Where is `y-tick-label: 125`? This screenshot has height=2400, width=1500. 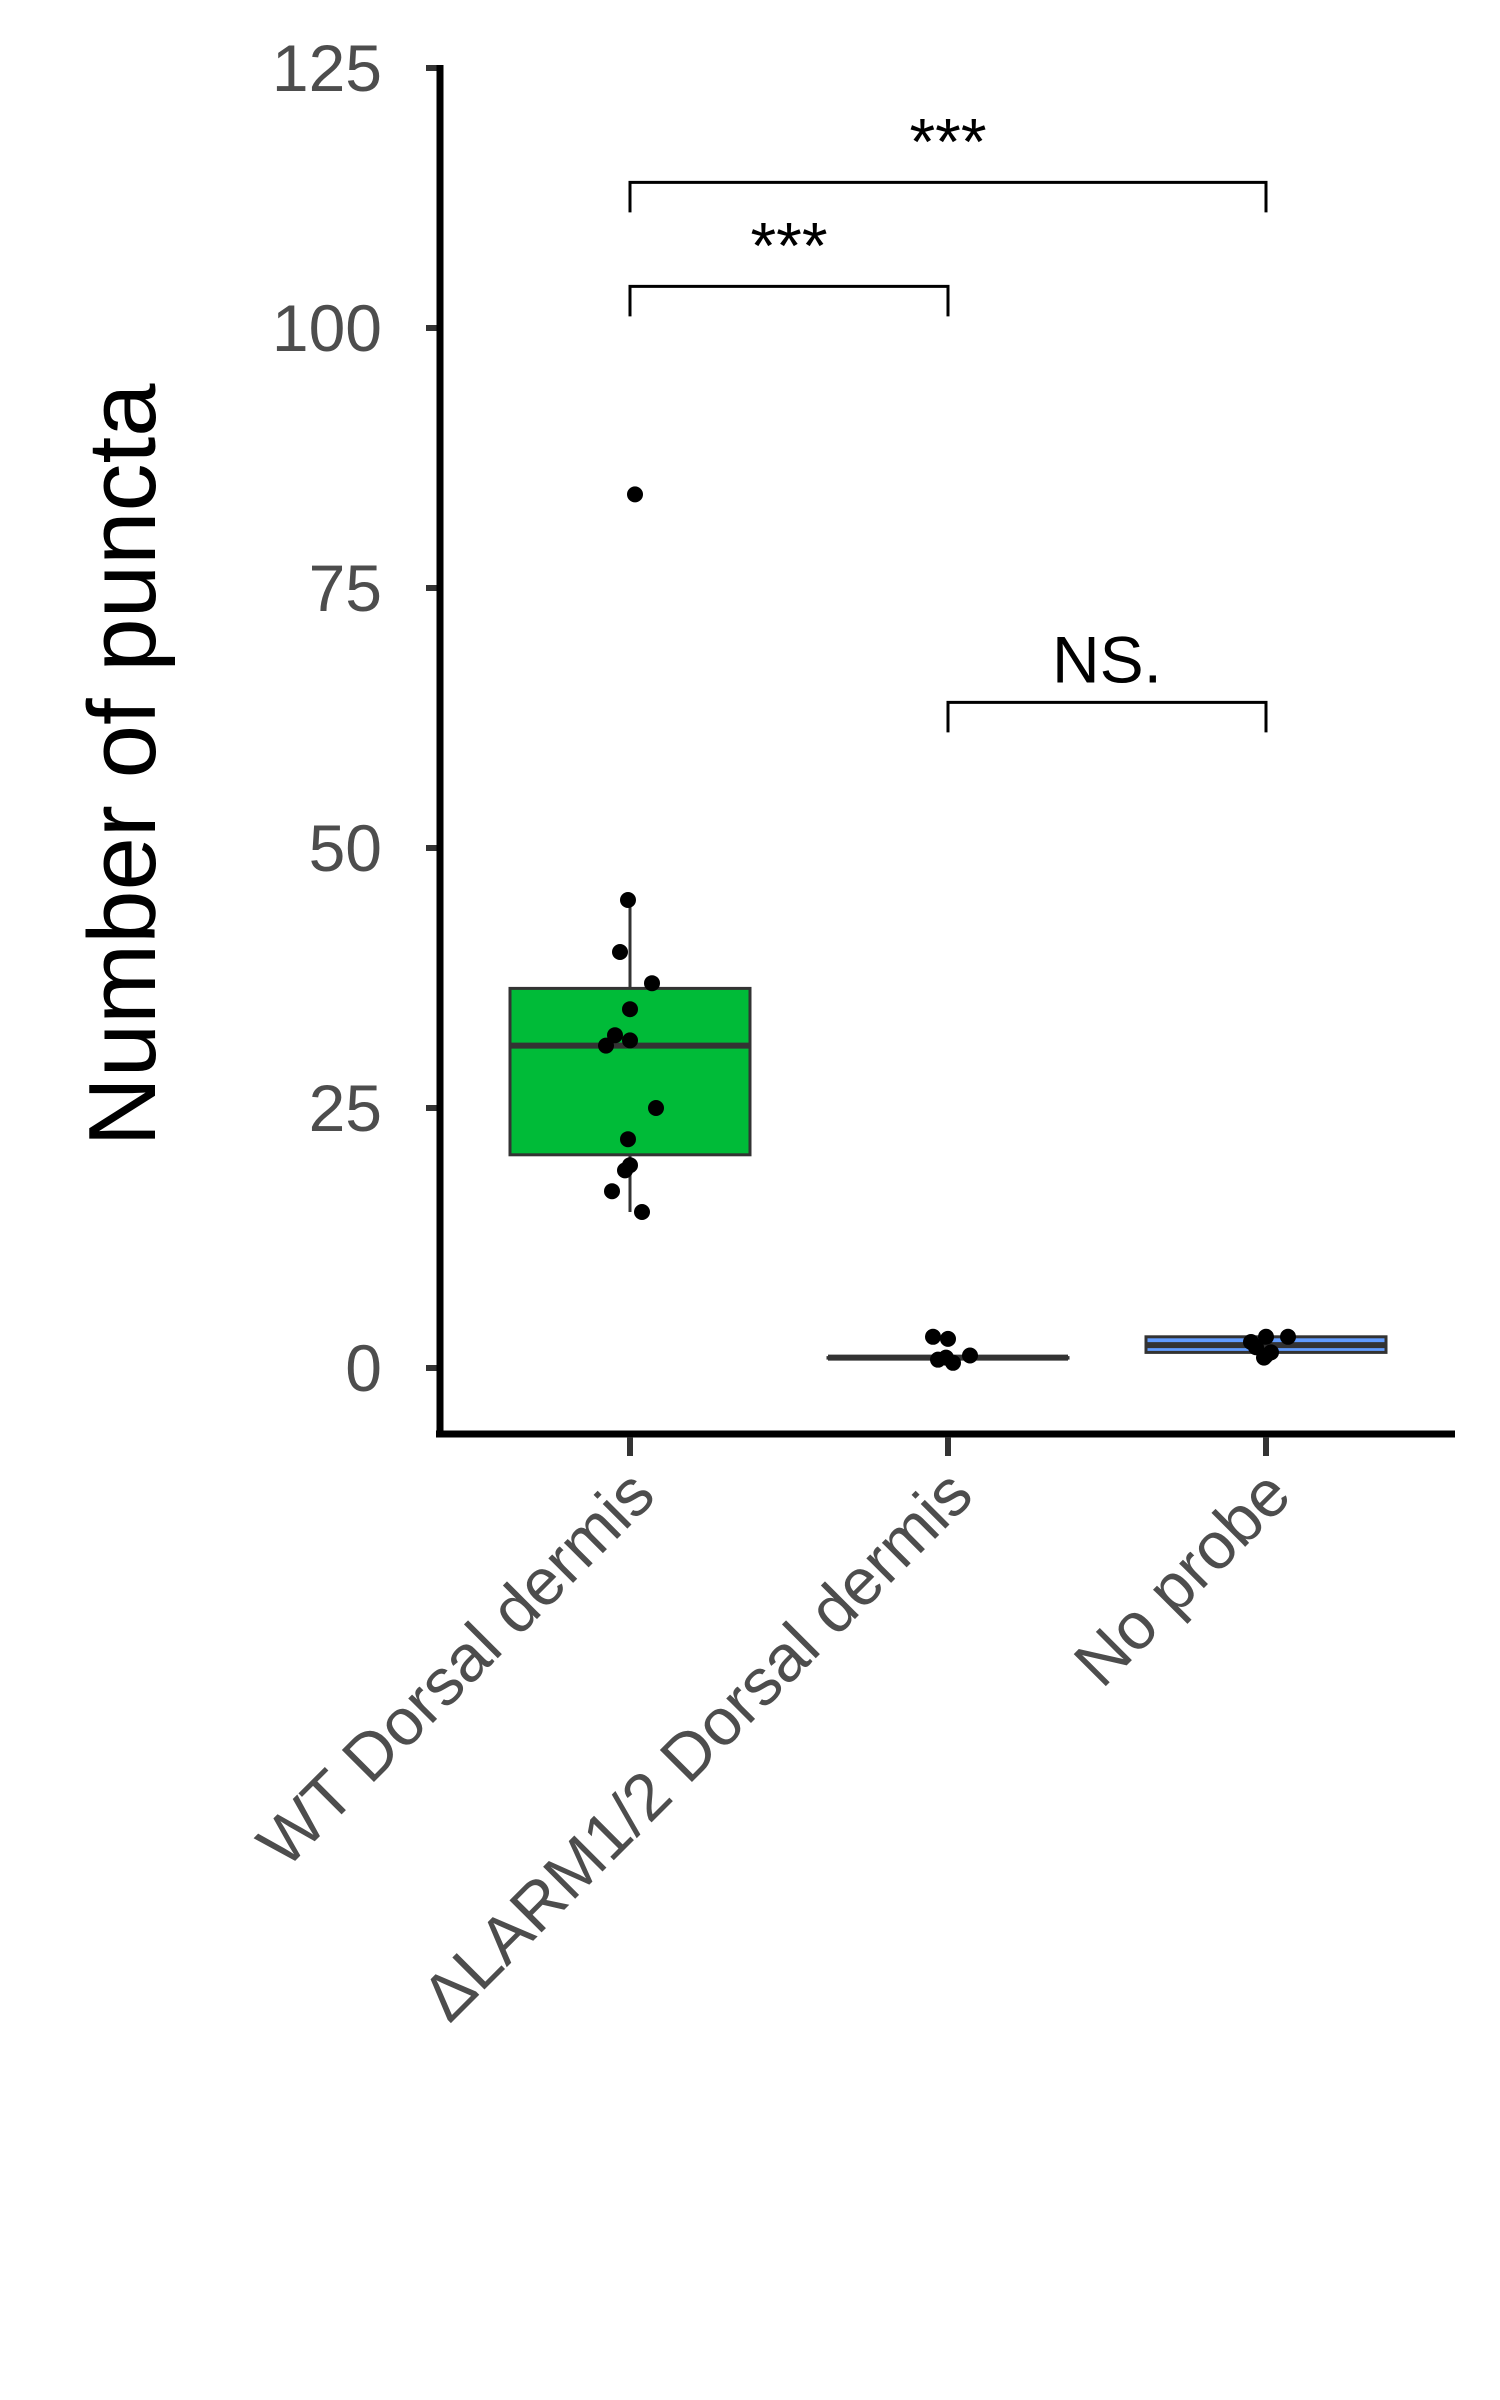 y-tick-label: 125 is located at coordinates (327, 68).